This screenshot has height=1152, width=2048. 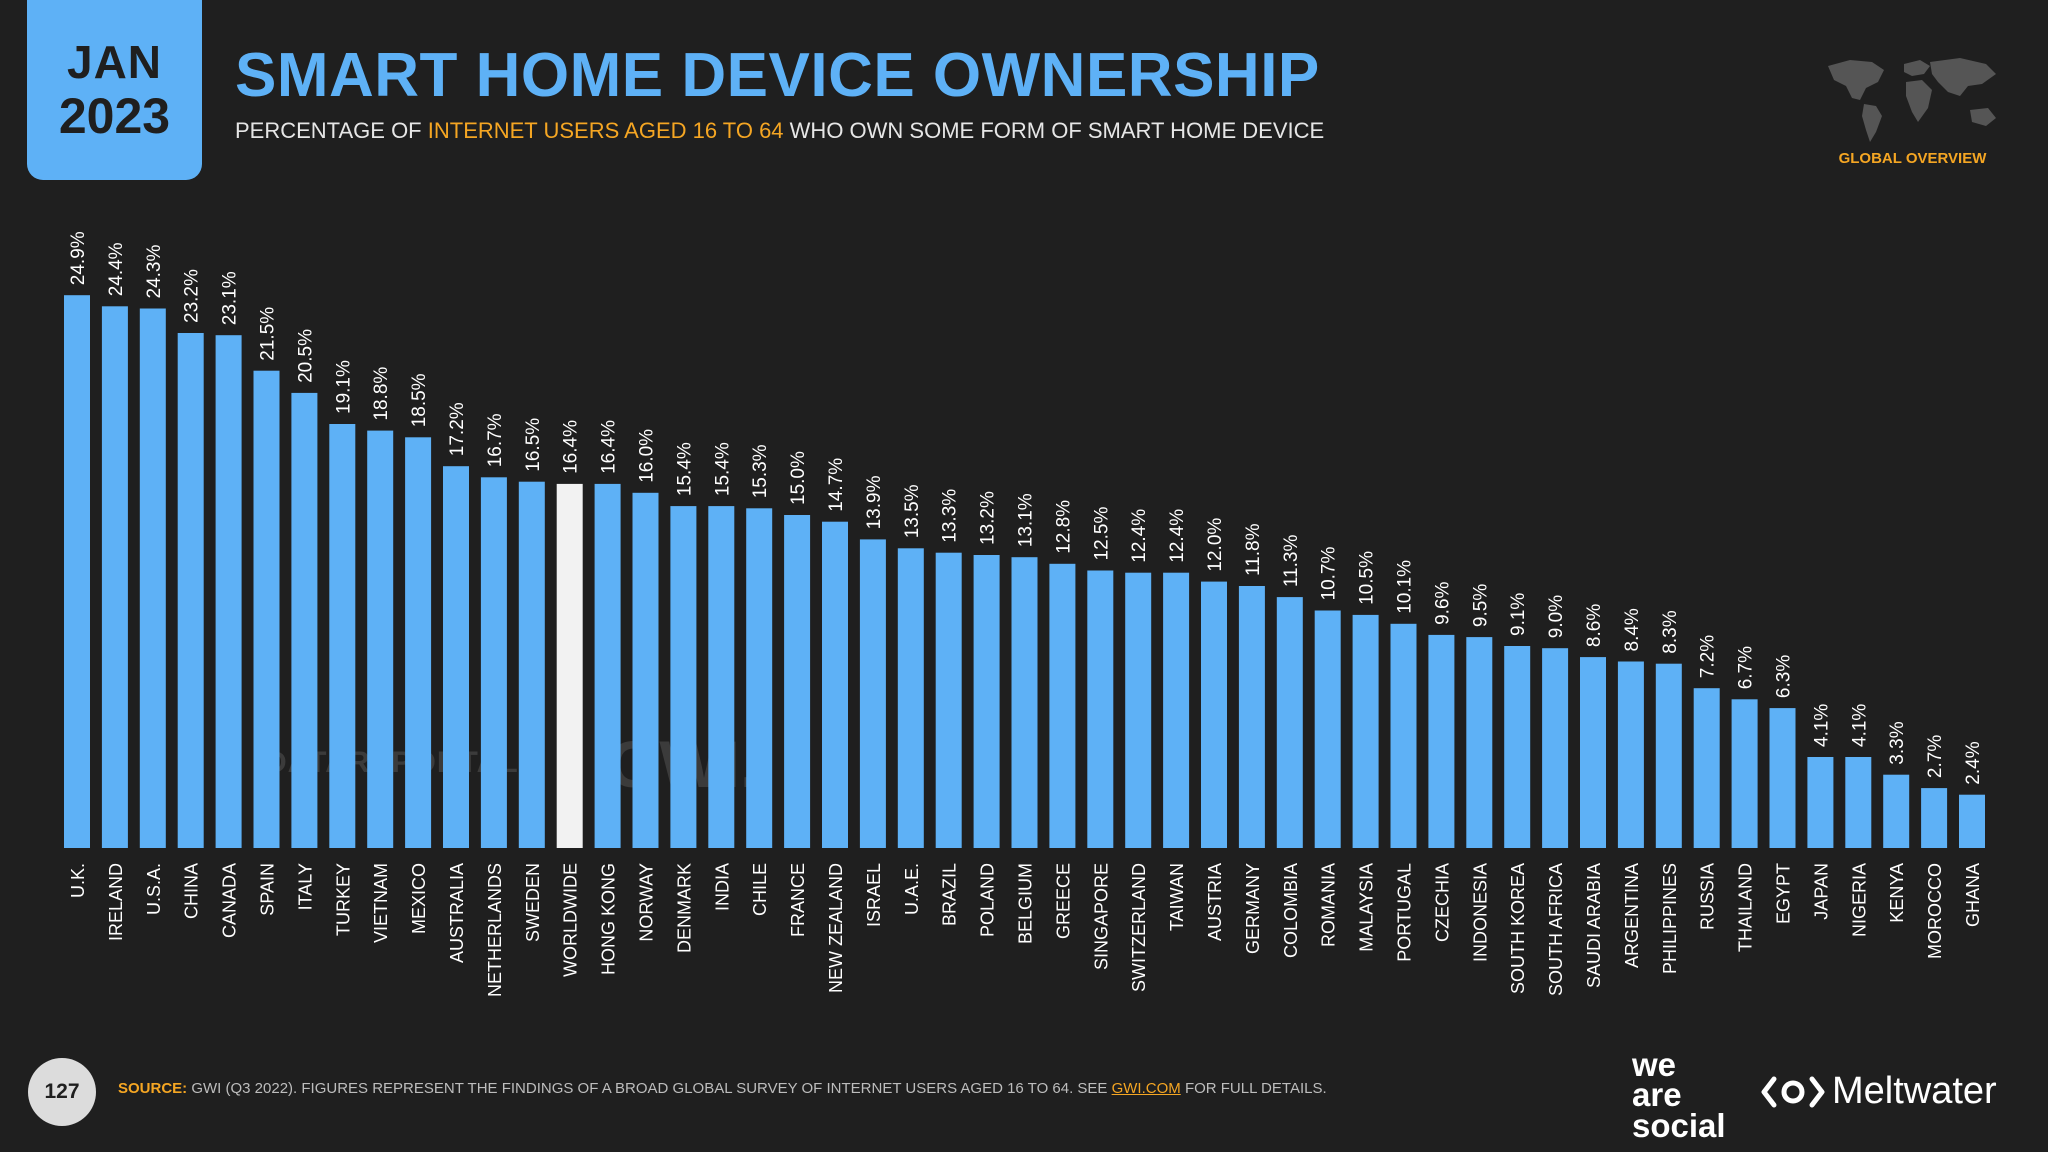 What do you see at coordinates (1057, 130) in the screenshot?
I see `subtitle-post: WHO OWN SOME FORM OF SMART HOME DEVICE` at bounding box center [1057, 130].